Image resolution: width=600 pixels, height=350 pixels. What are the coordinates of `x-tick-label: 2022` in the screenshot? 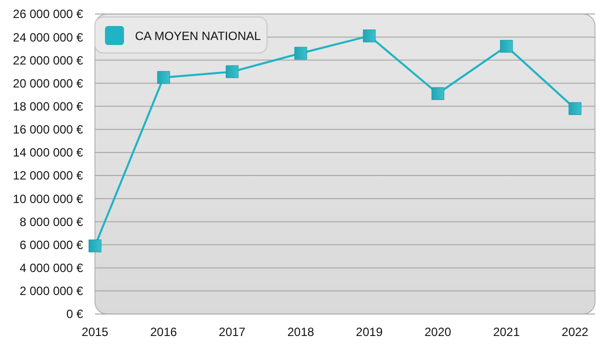 It's located at (575, 332).